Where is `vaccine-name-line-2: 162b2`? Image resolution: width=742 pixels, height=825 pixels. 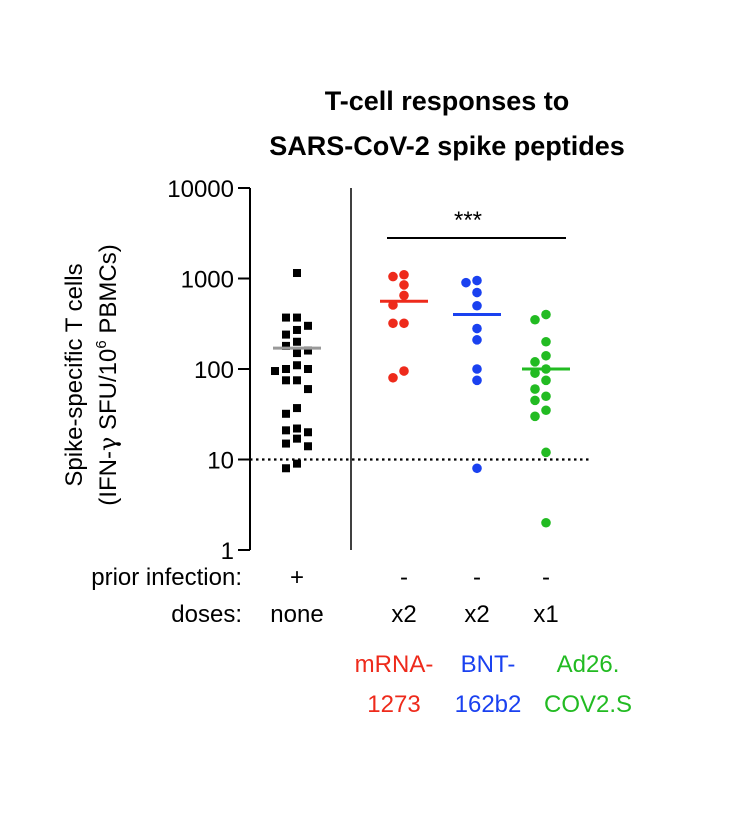 vaccine-name-line-2: 162b2 is located at coordinates (488, 704).